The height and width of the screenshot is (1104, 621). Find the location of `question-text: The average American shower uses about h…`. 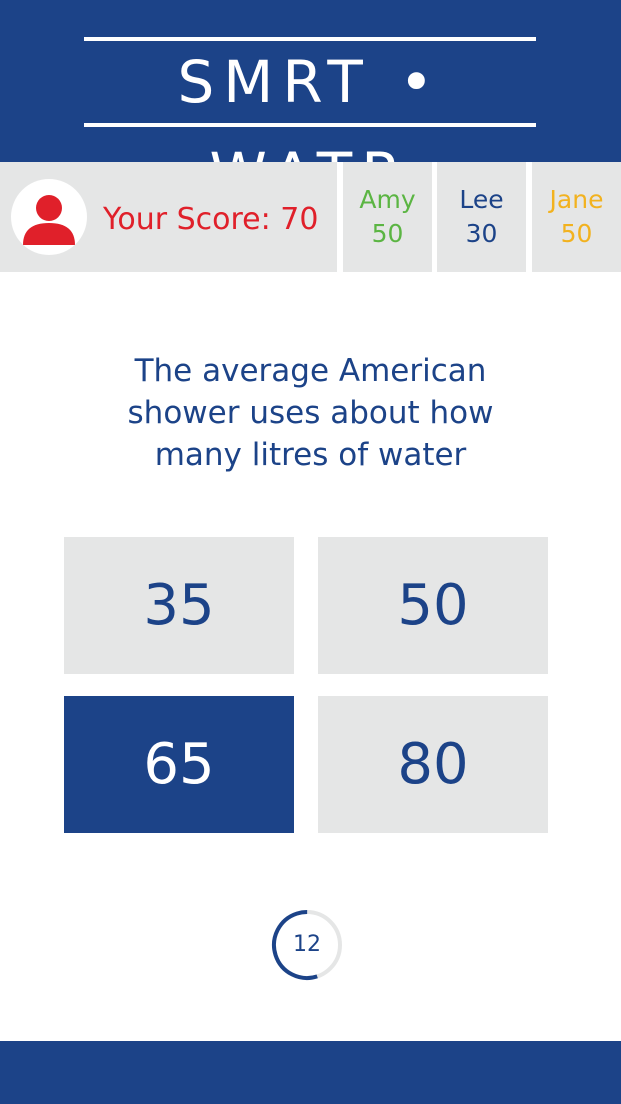

question-text: The average American shower uses about h… is located at coordinates (310, 413).